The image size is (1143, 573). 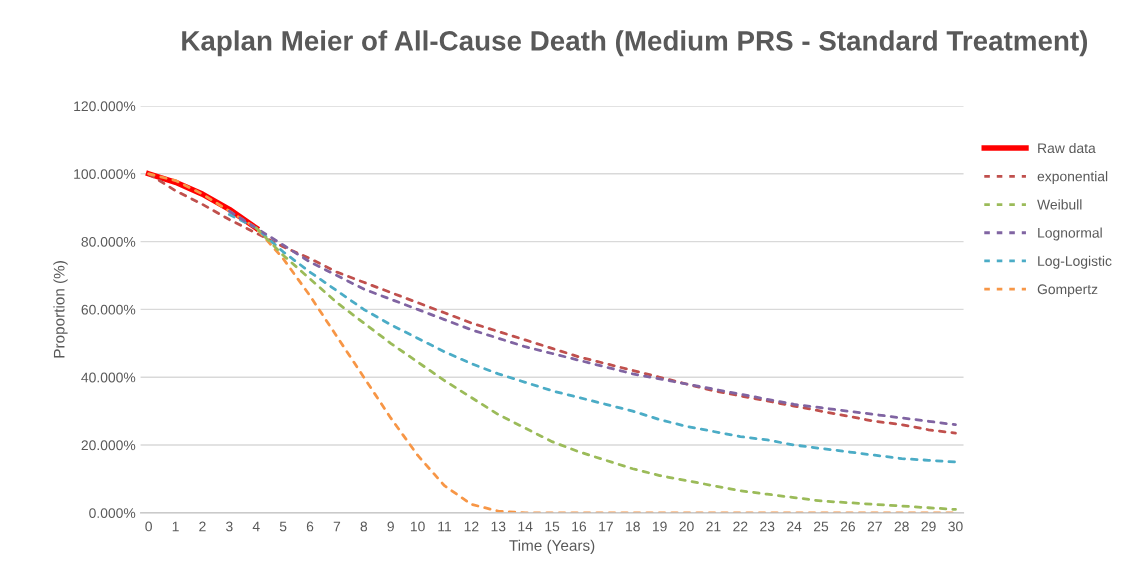 I want to click on x-tick-label: 29, so click(x=928, y=526).